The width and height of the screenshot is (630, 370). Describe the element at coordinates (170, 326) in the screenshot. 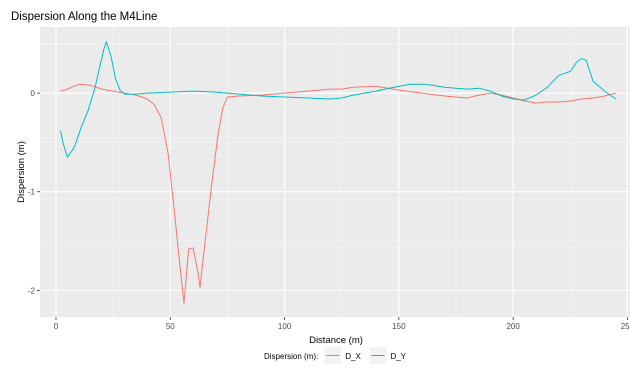

I see `x-tick-label: 50` at that location.